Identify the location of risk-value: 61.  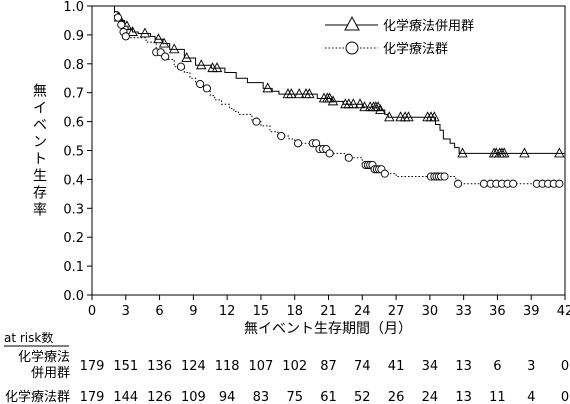
(328, 397).